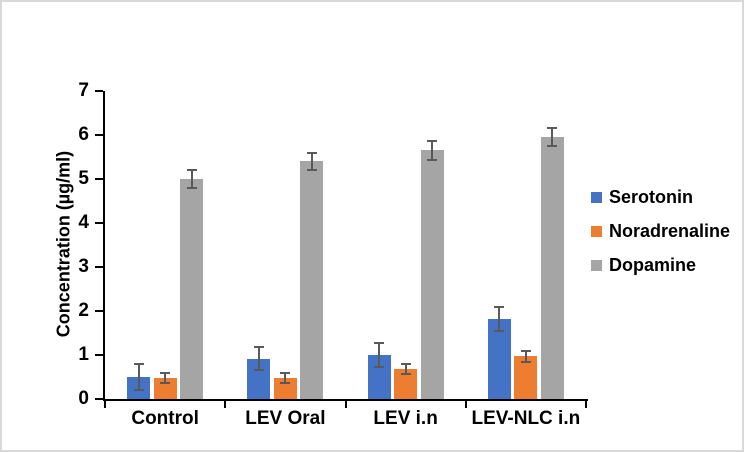 The image size is (752, 452). What do you see at coordinates (405, 418) in the screenshot?
I see `x-category-label: LEV i.n` at bounding box center [405, 418].